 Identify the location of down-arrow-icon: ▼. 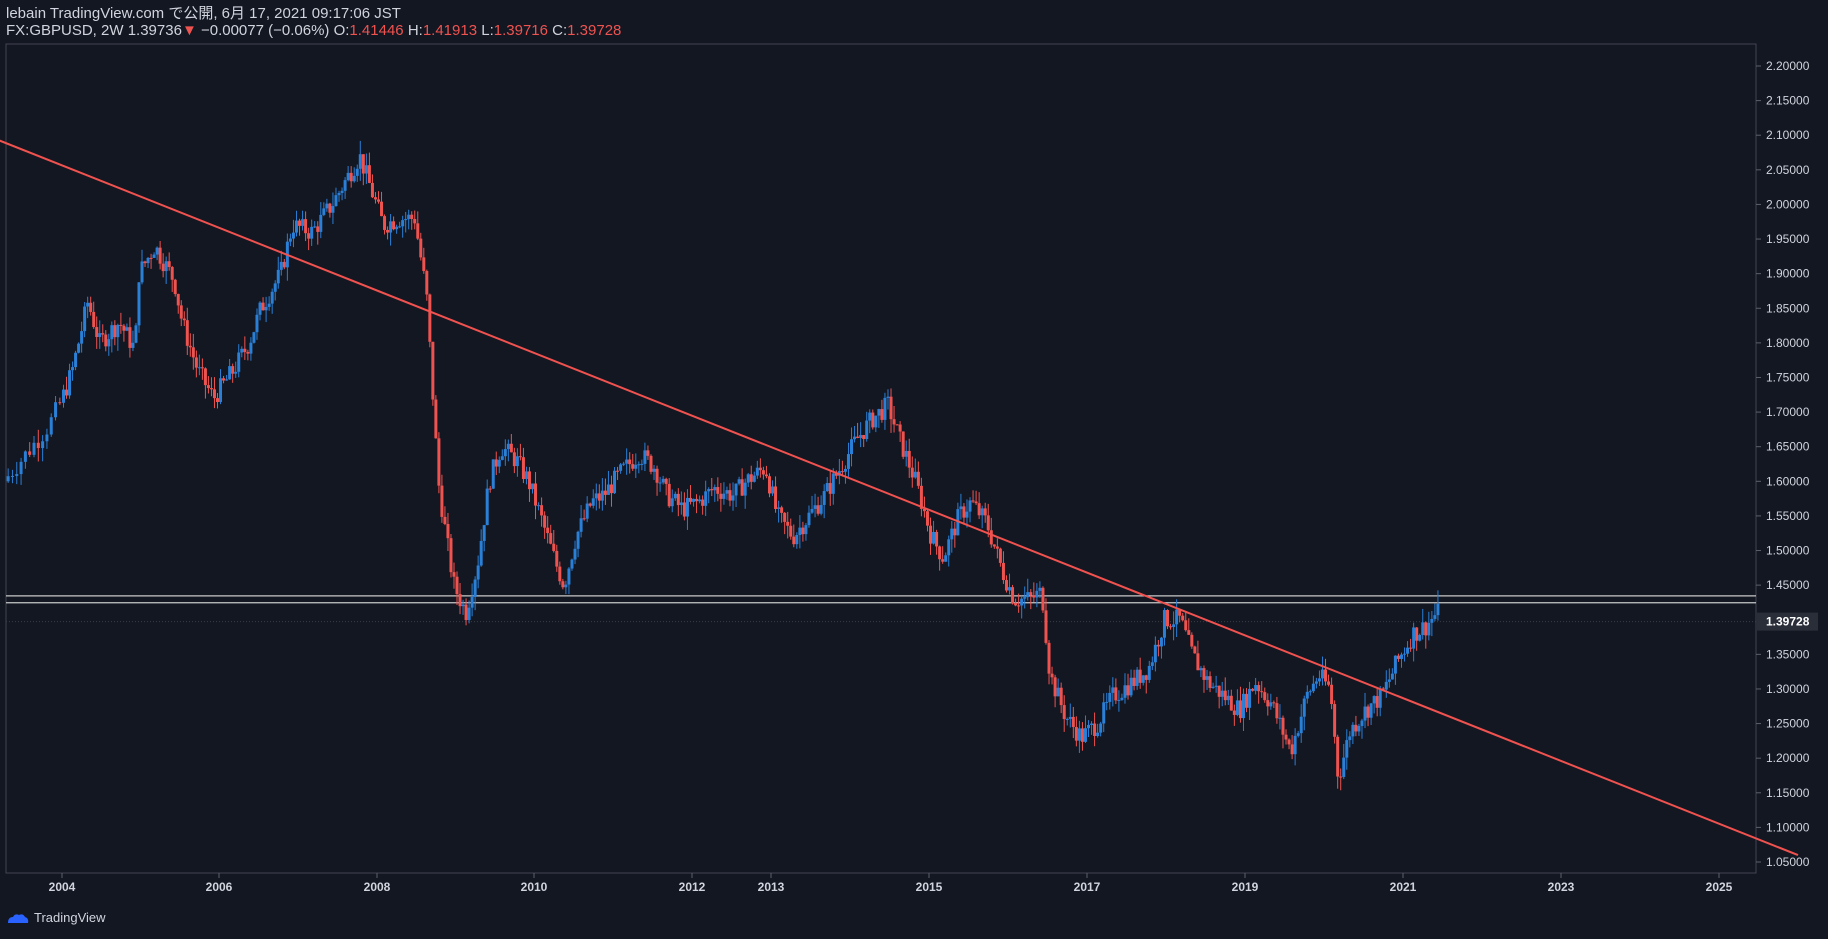
(189, 30).